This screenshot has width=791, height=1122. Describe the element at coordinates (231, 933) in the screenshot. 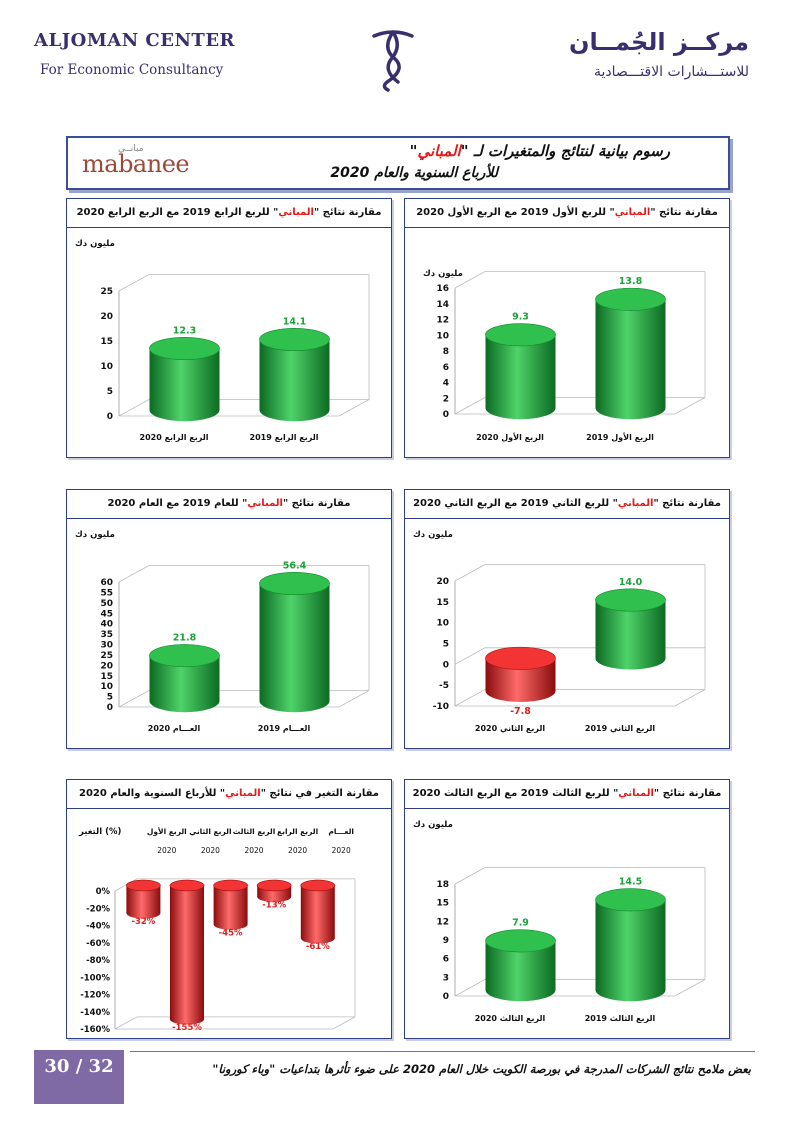

I see `data-label: -45%` at that location.